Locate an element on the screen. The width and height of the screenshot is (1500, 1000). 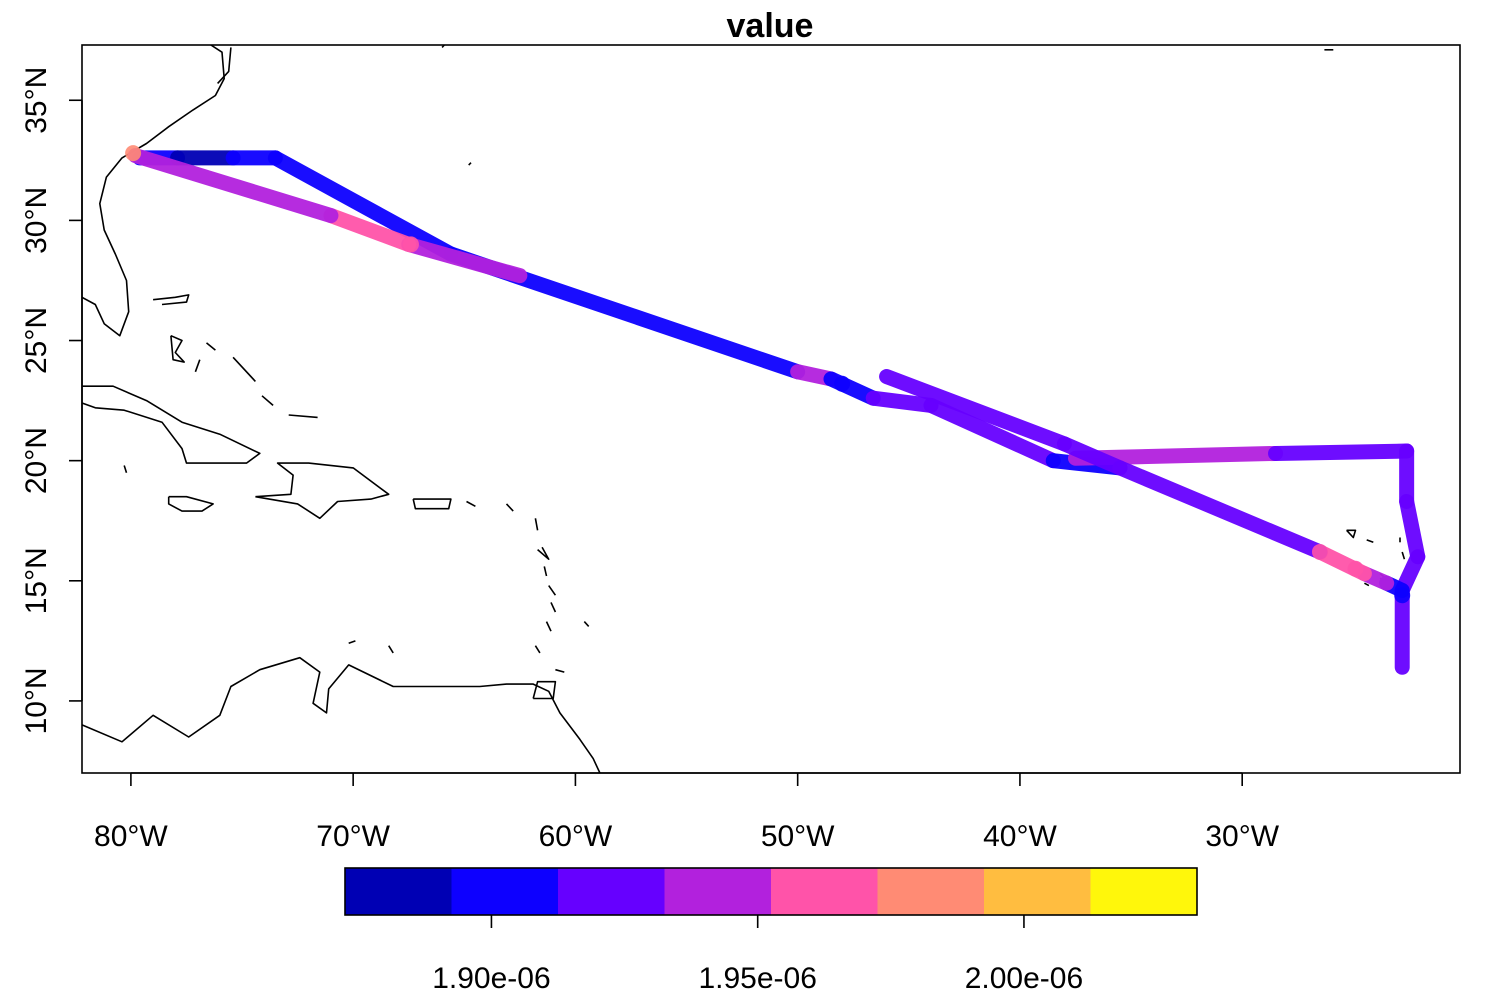
x-tick-label: 50°W is located at coordinates (798, 836).